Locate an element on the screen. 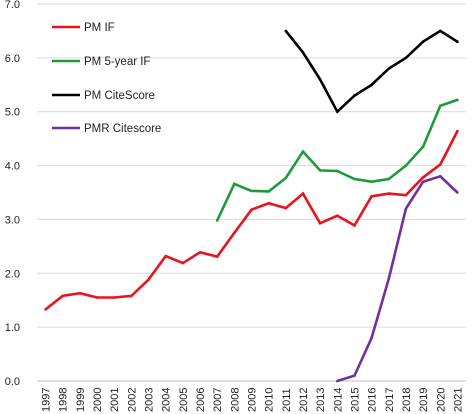 This screenshot has height=414, width=474. y-tick-label: 7.0 is located at coordinates (12, 5).